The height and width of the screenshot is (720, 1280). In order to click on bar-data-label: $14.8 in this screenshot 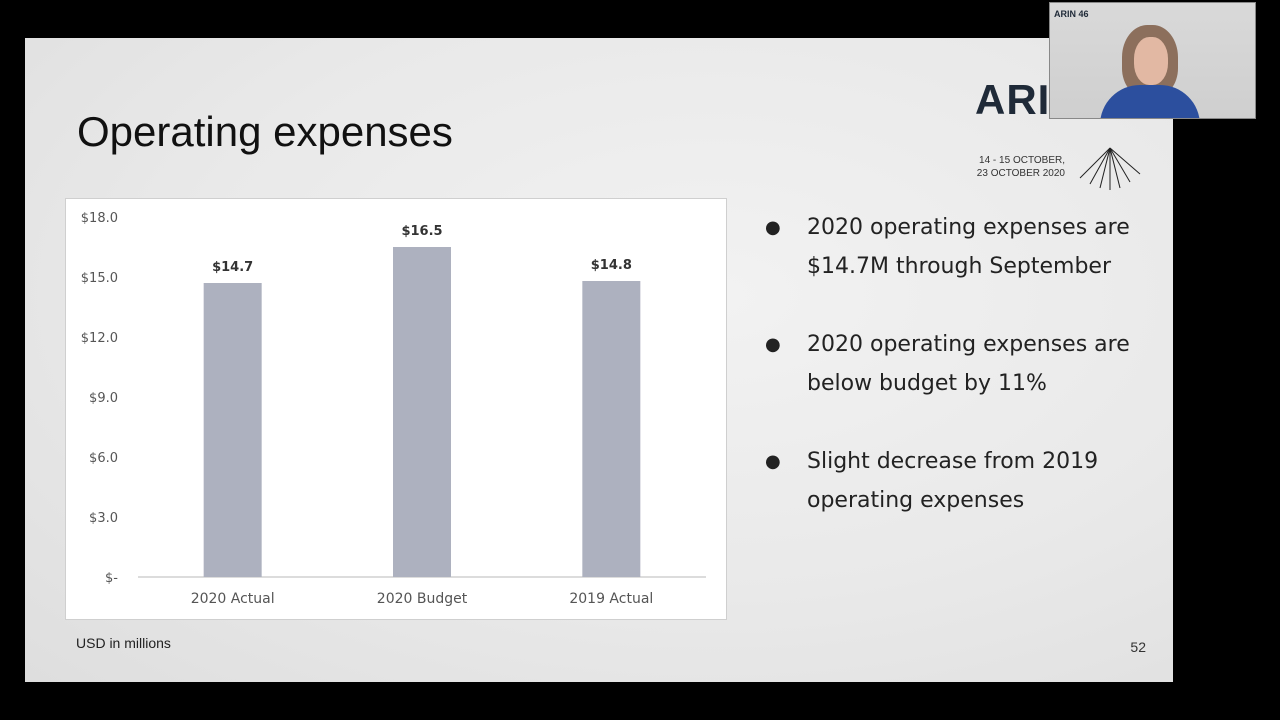, I will do `click(611, 265)`.